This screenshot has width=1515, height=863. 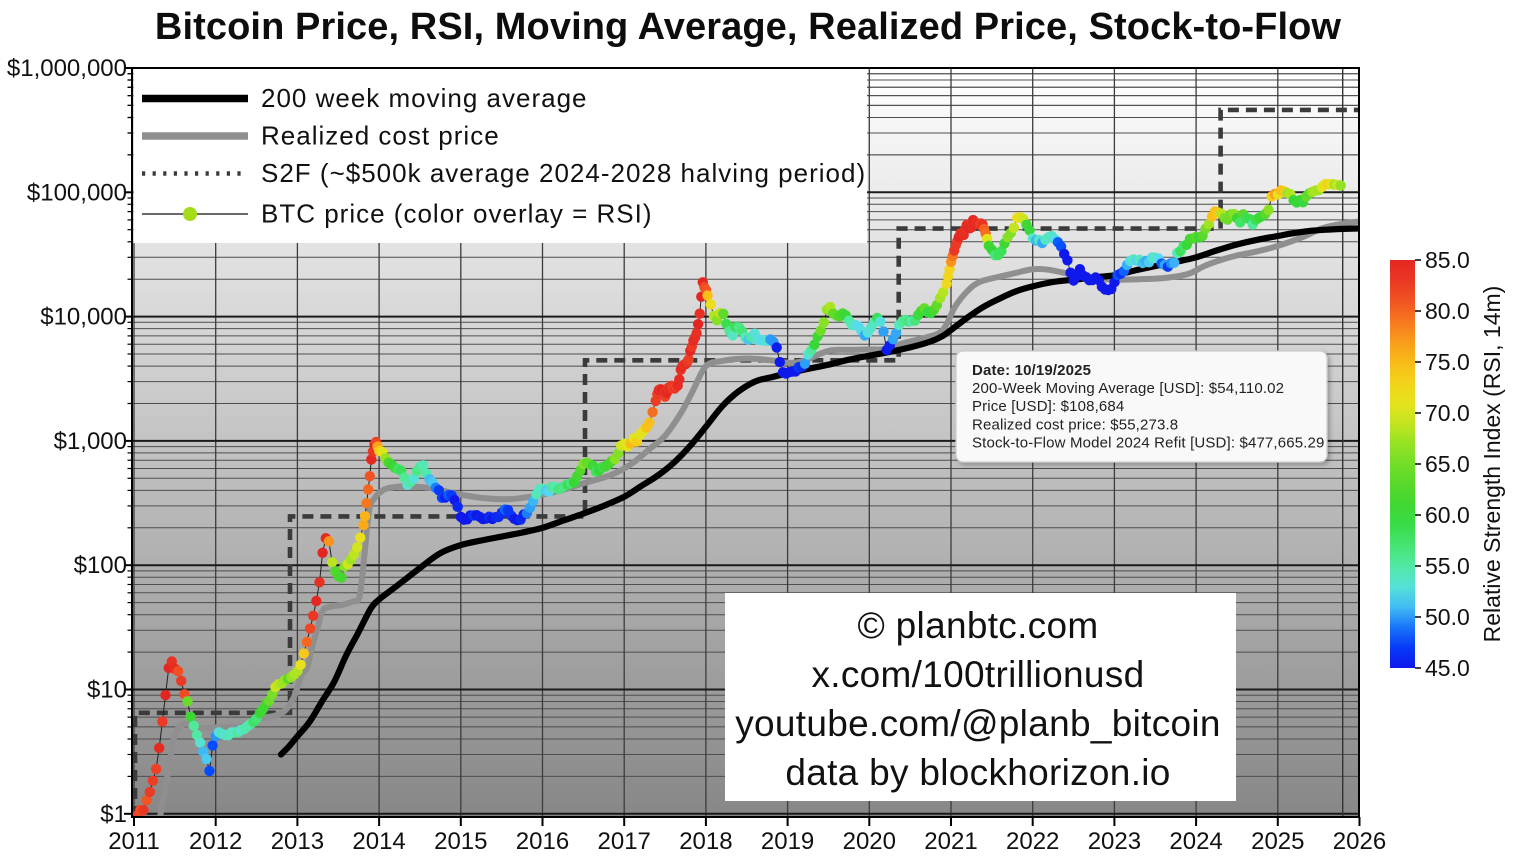 I want to click on svg-text:Relative Strength Index (RSI,: Relative Strength Index (RSI, 14m), so click(x=1492, y=464).